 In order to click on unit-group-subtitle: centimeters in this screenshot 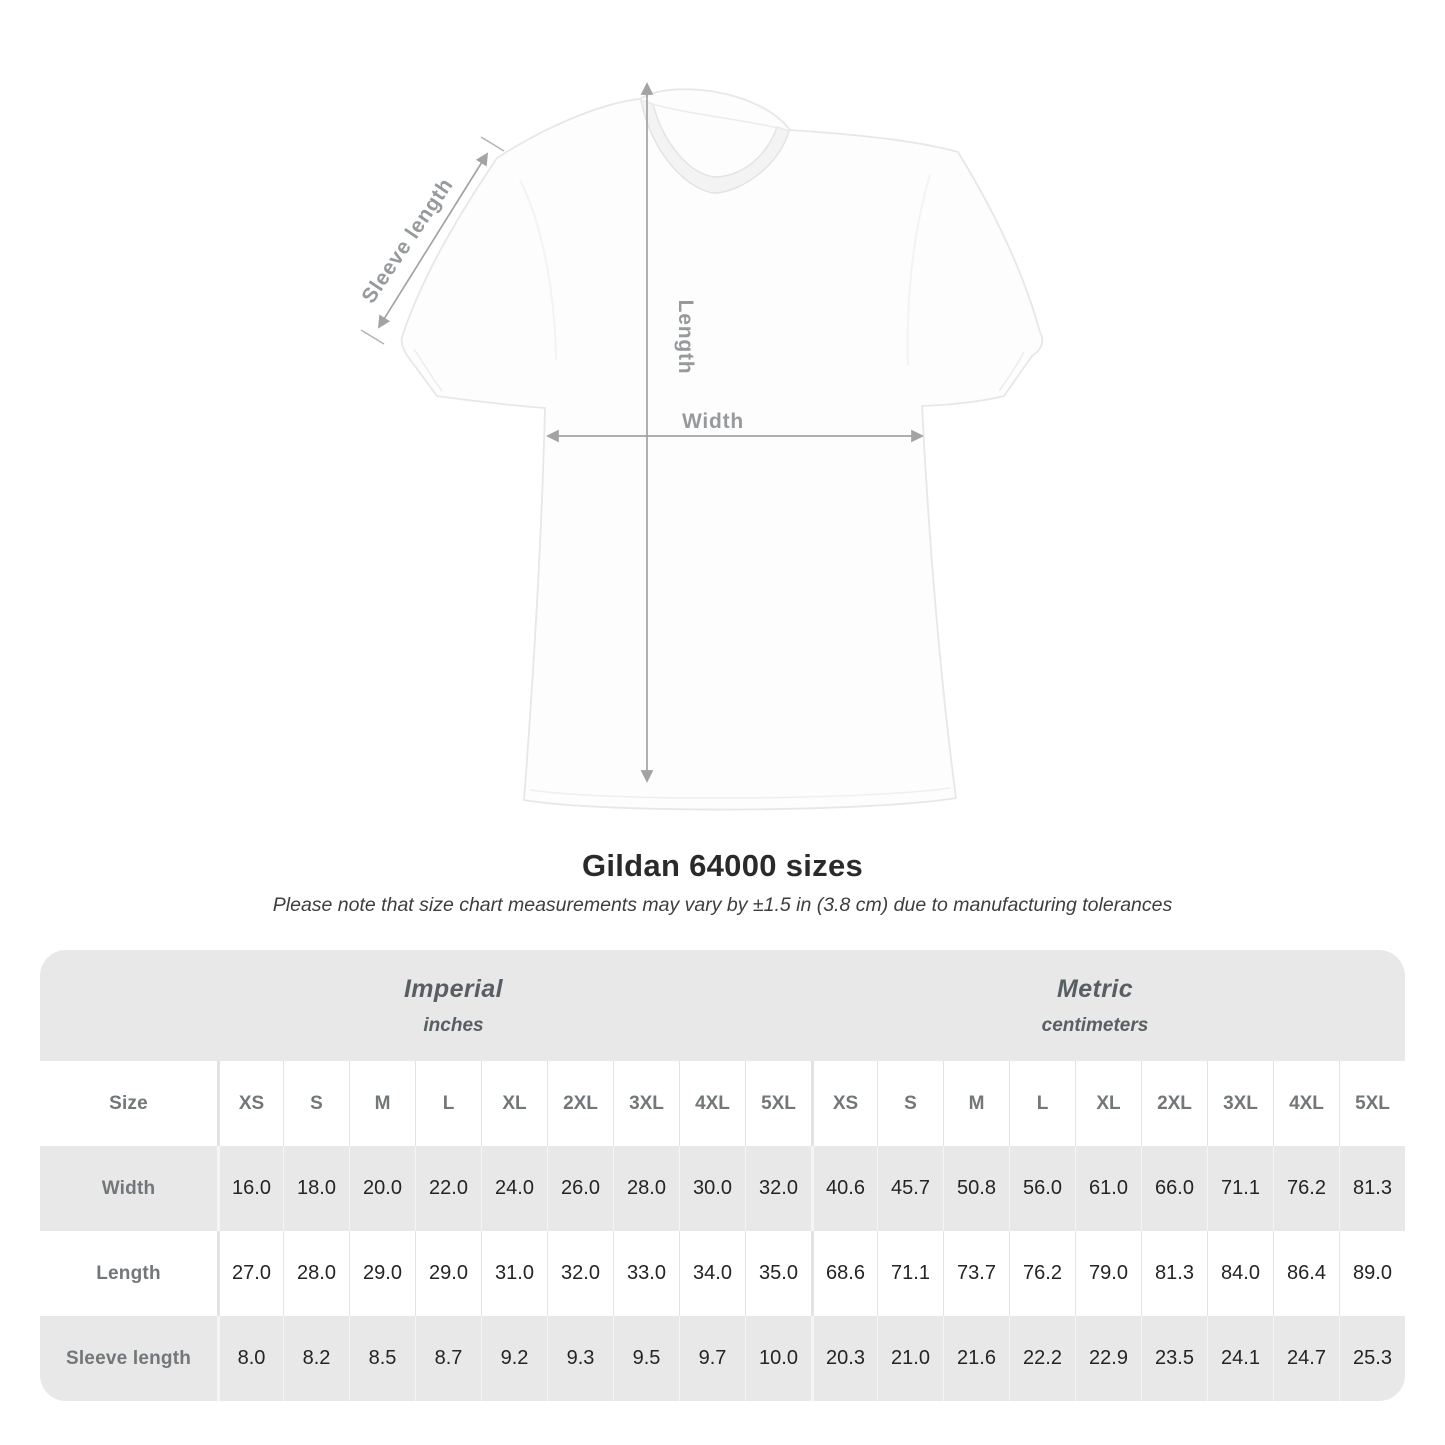, I will do `click(1095, 1025)`.